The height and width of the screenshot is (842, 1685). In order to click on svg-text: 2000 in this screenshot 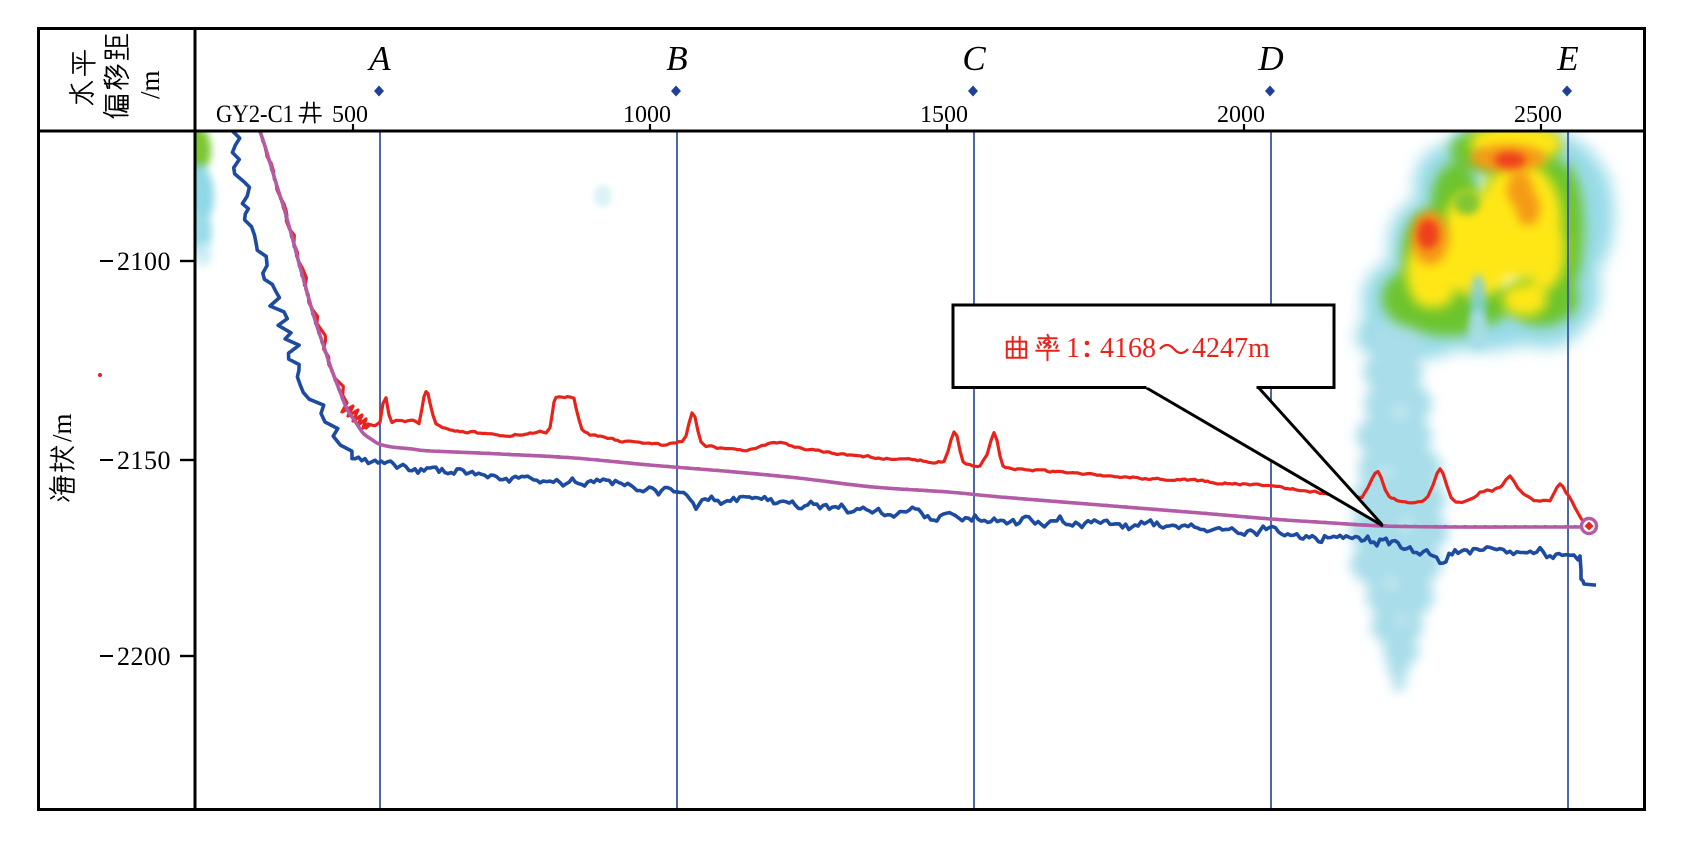, I will do `click(1241, 115)`.